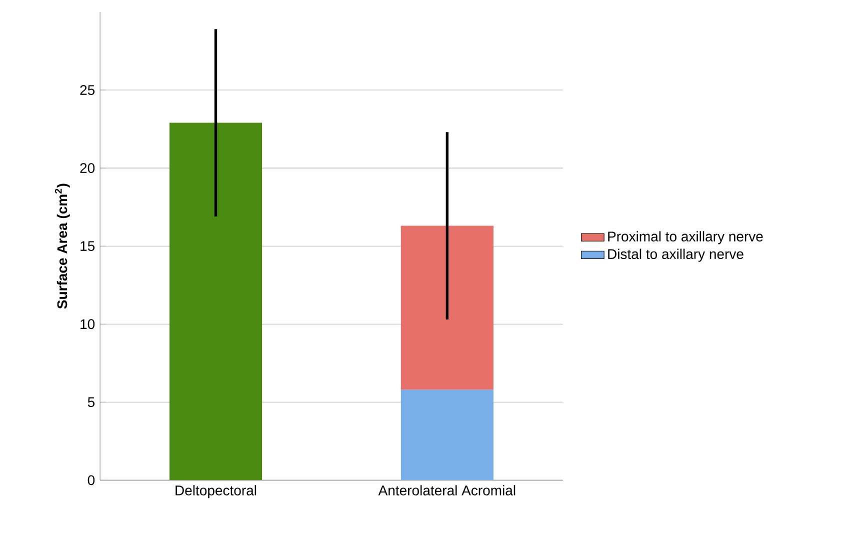  What do you see at coordinates (685, 237) in the screenshot?
I see `legend-label: Proximal to axillary nerve` at bounding box center [685, 237].